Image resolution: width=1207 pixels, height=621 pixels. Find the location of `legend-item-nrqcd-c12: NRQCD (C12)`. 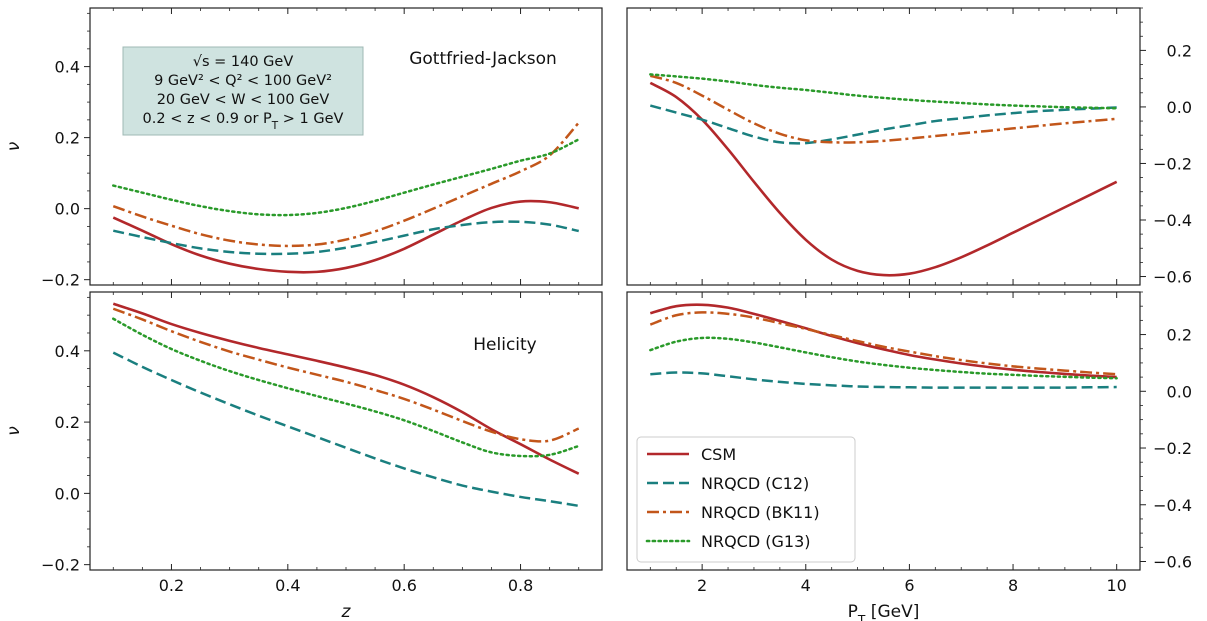

legend-item-nrqcd-c12: NRQCD (C12) is located at coordinates (728, 483).